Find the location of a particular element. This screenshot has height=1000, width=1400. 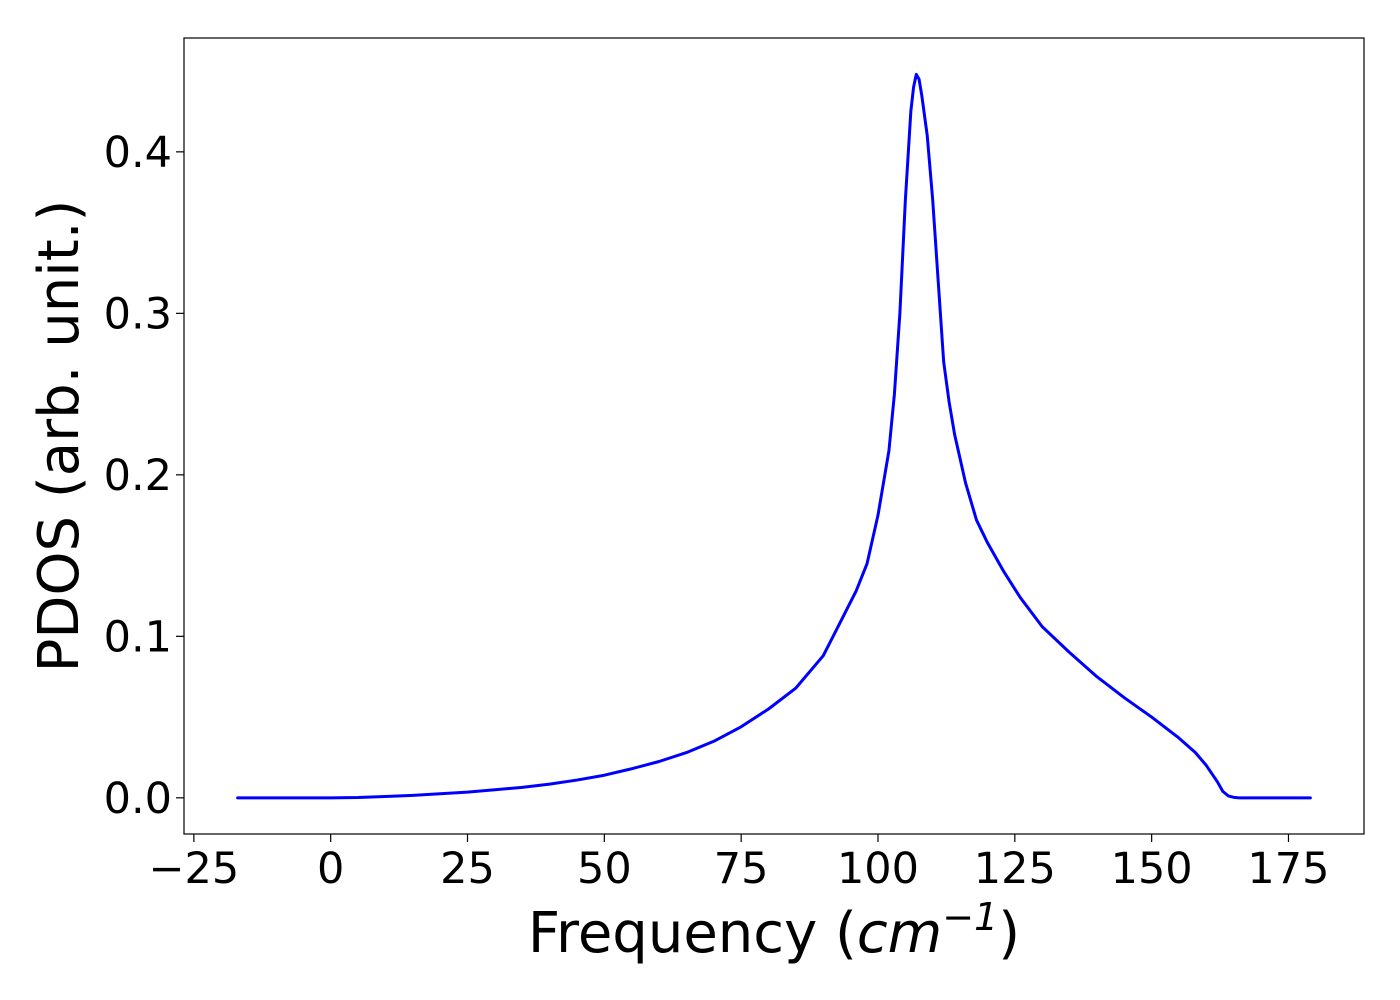

x-tick-label: −25 is located at coordinates (193, 869).